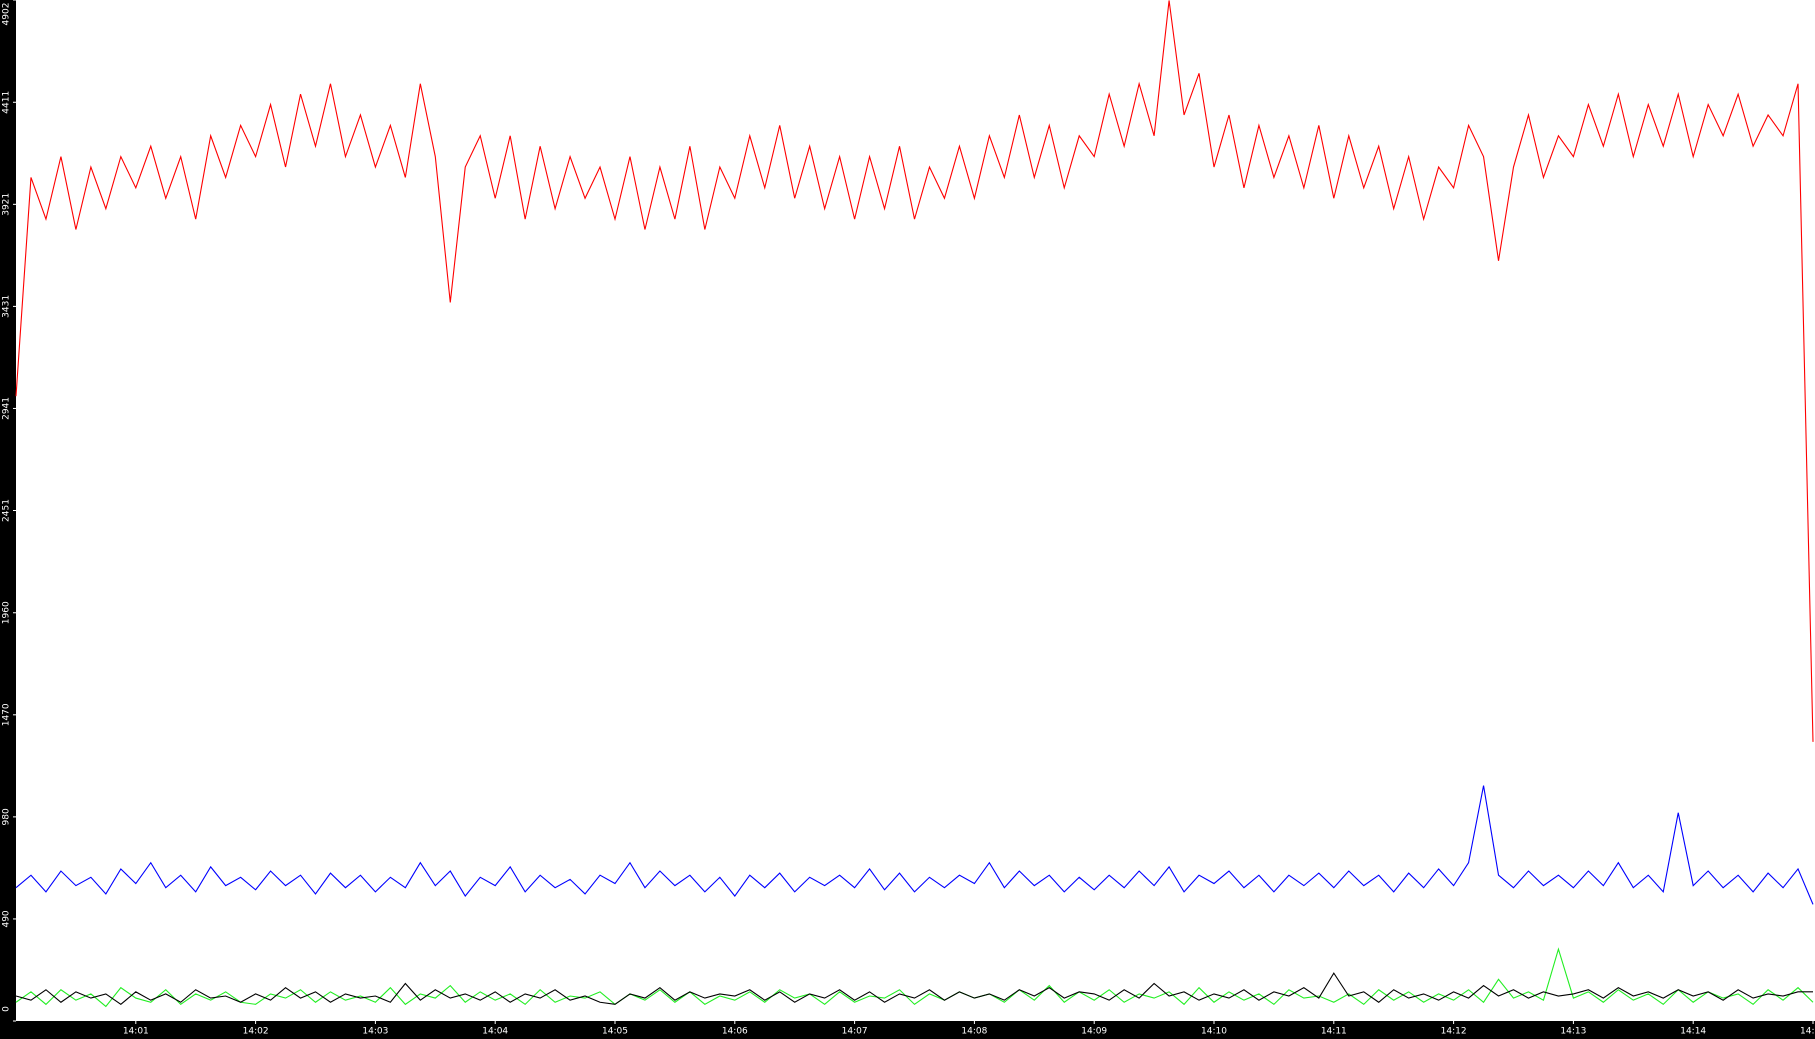 The height and width of the screenshot is (1039, 1815). I want to click on x-tick-label: 14:10, so click(1214, 1032).